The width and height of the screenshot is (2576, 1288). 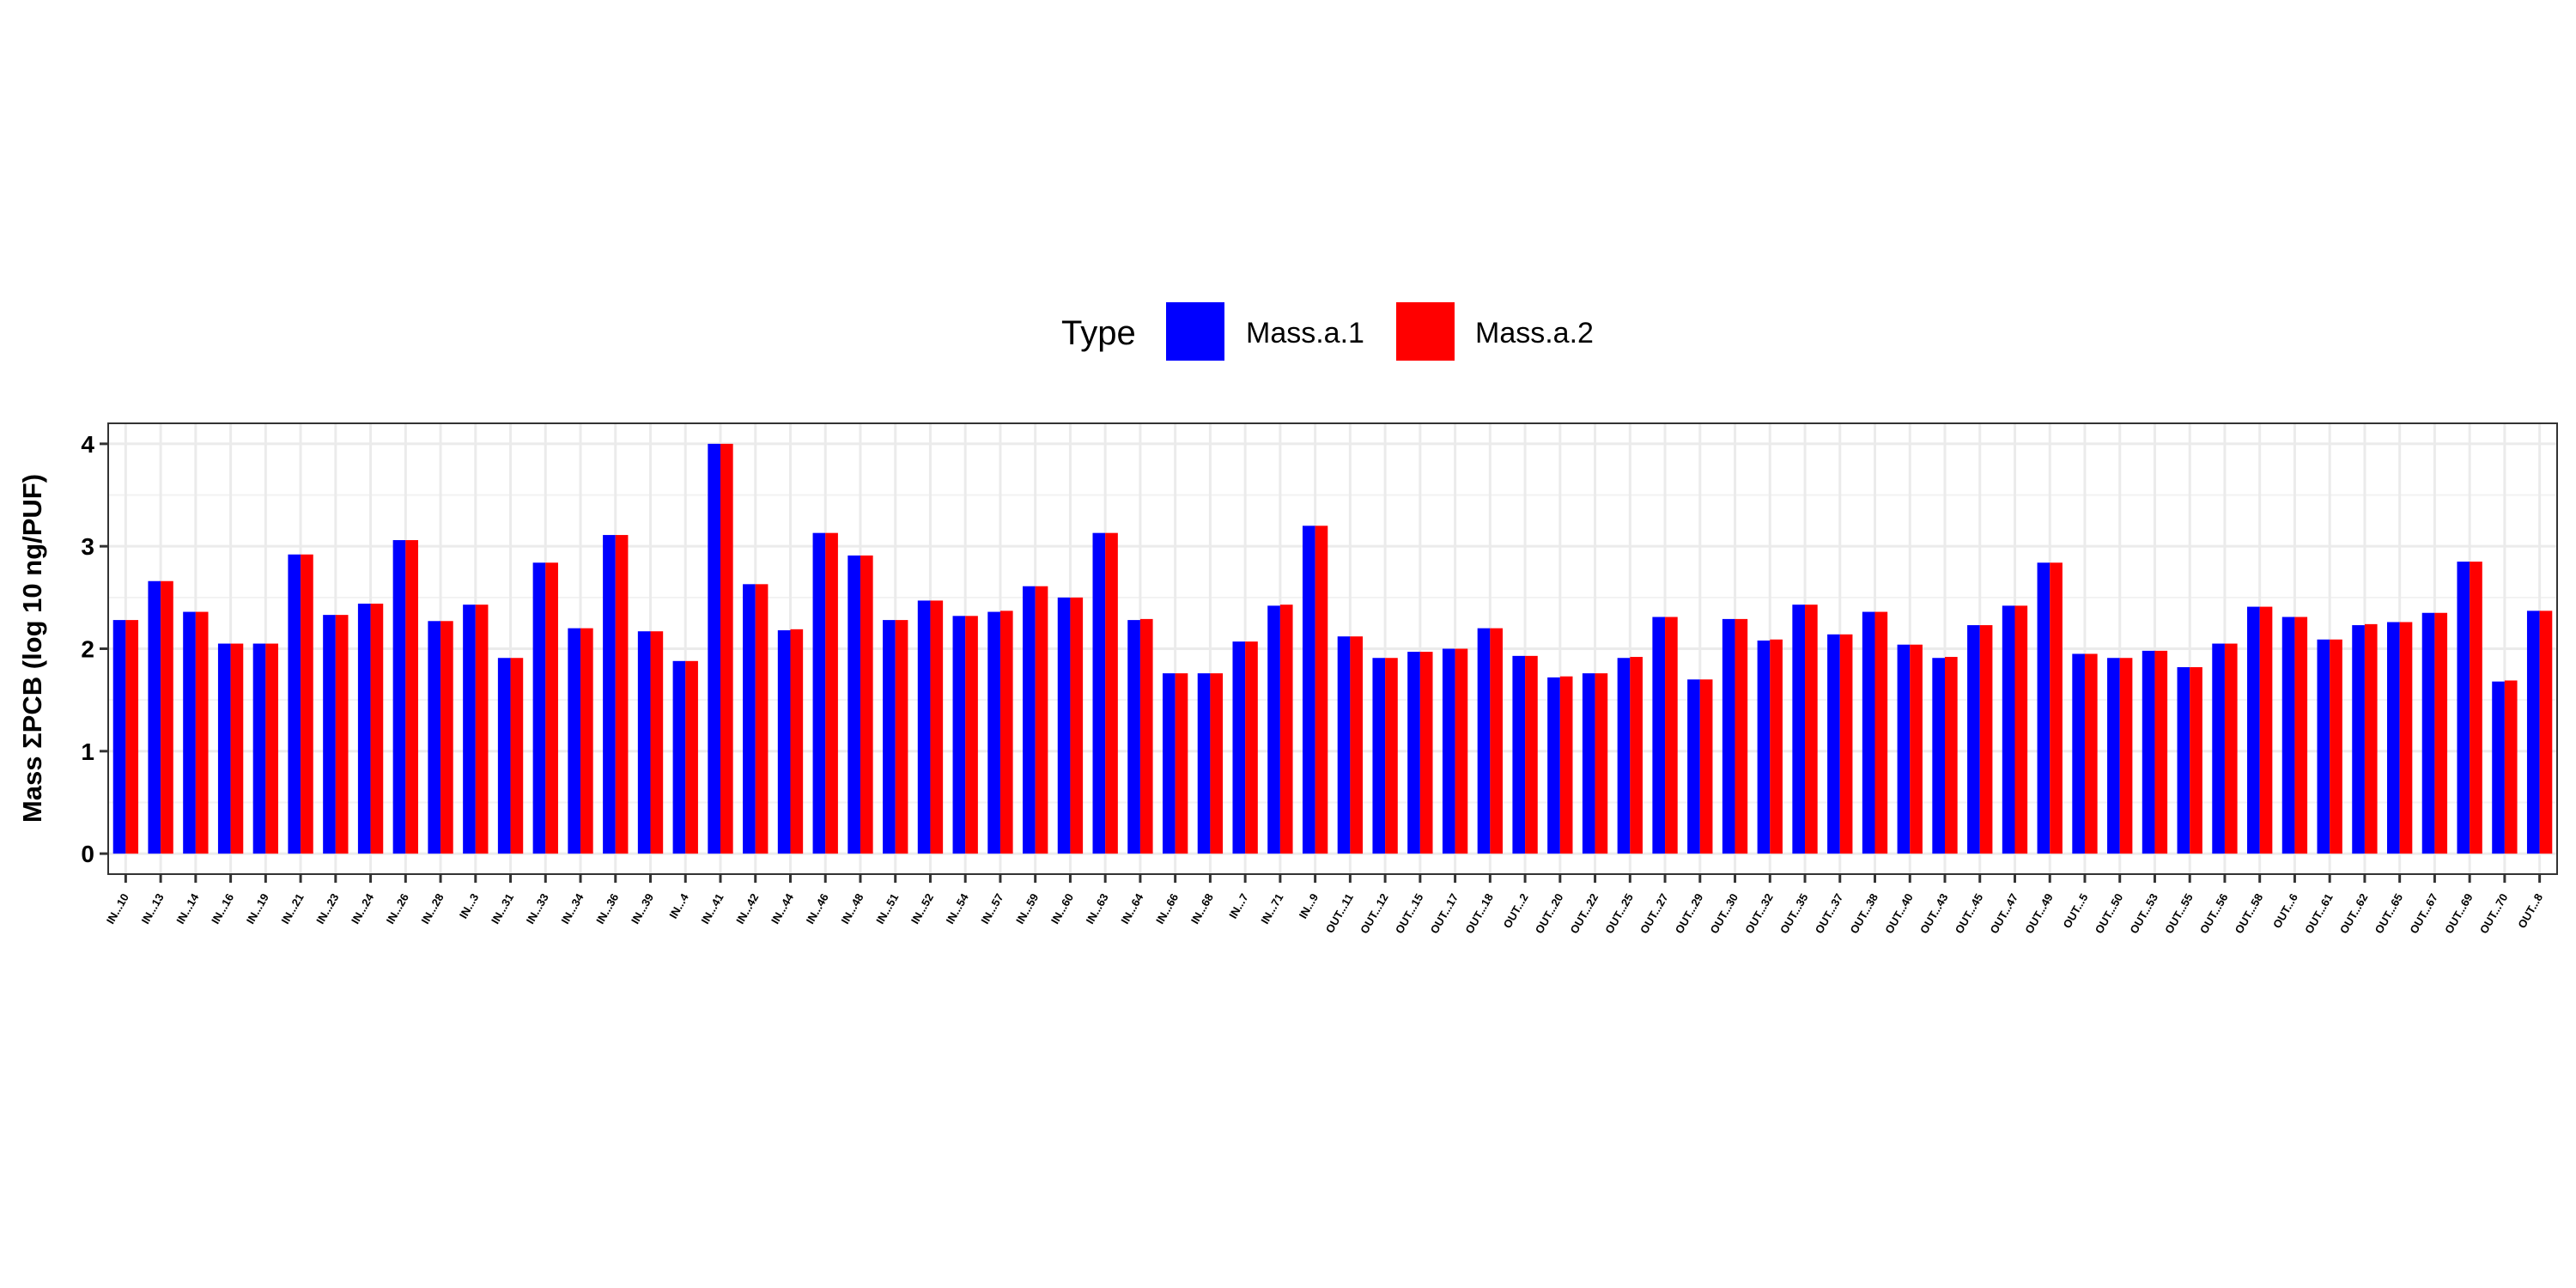 I want to click on x-tick-label: IN...33, so click(x=537, y=909).